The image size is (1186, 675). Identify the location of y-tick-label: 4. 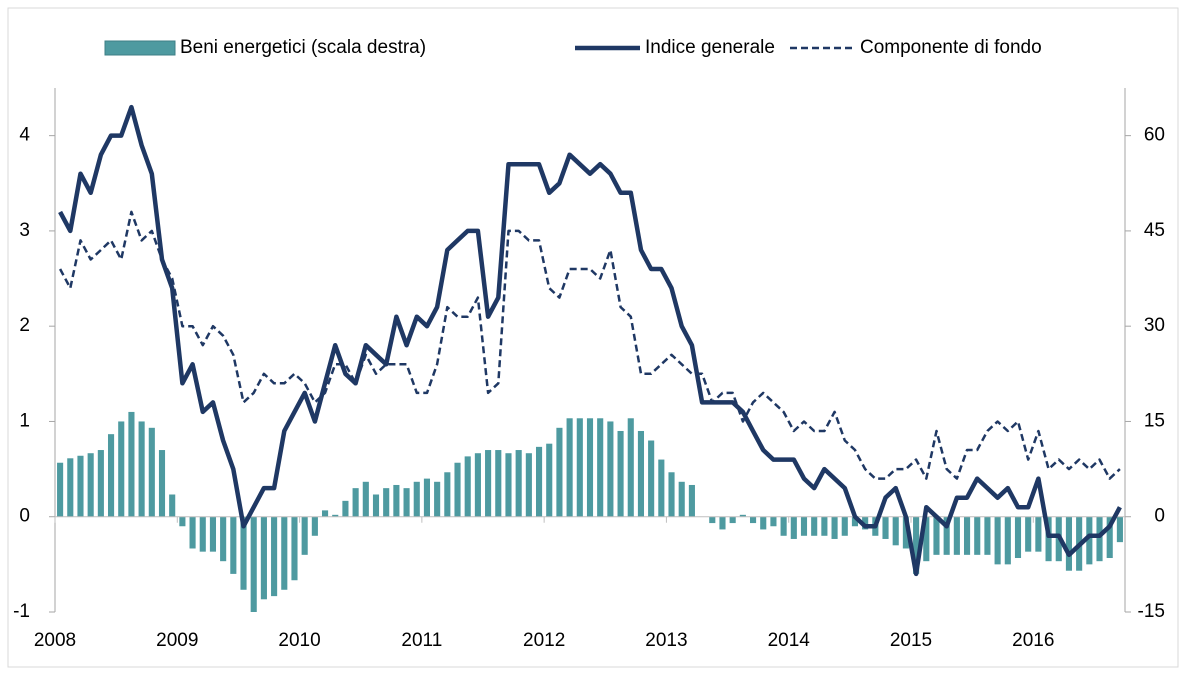
(24, 135).